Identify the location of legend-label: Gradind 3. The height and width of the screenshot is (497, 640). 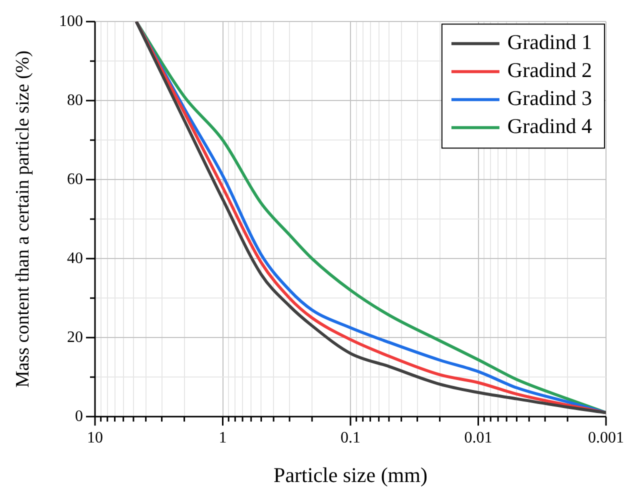
(549, 98).